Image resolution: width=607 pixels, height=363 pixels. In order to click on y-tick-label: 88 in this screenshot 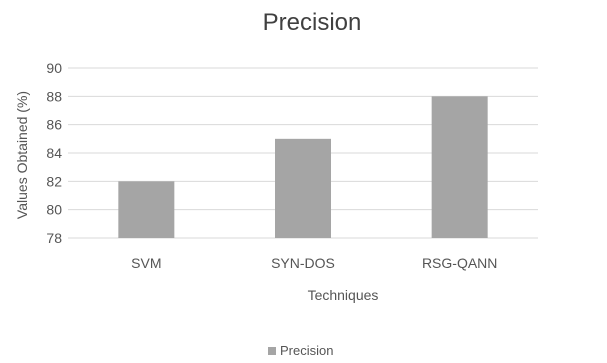, I will do `click(54, 96)`.